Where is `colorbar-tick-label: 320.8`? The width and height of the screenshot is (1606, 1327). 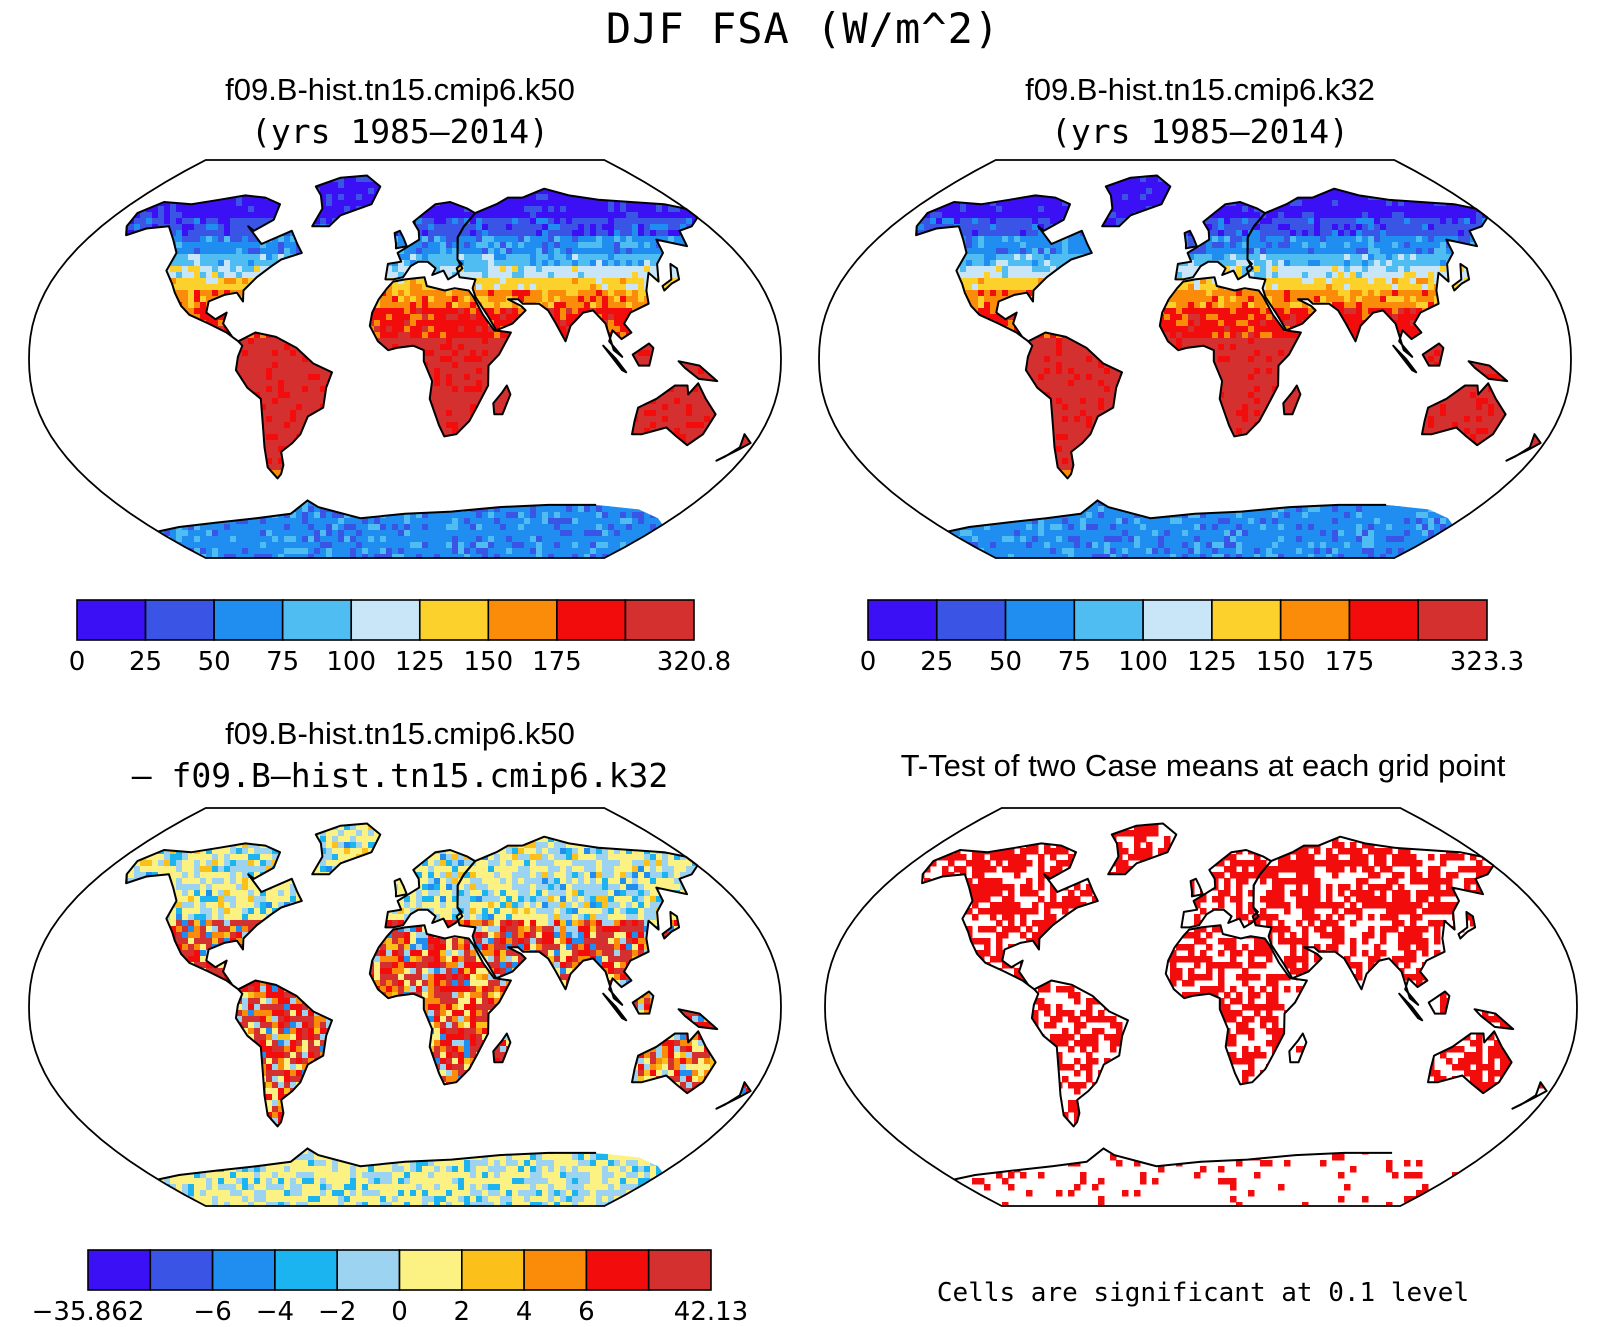 colorbar-tick-label: 320.8 is located at coordinates (694, 662).